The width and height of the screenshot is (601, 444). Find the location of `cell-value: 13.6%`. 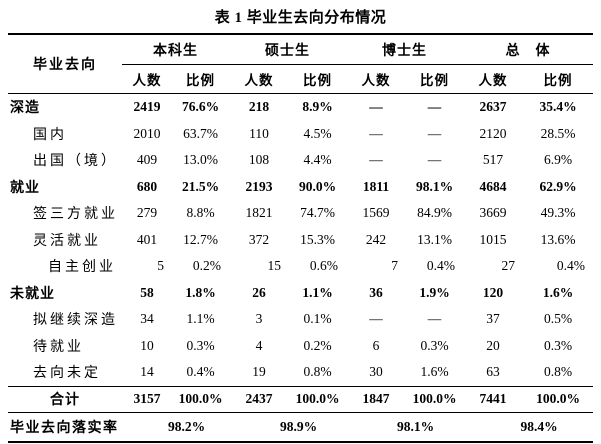

cell-value: 13.6% is located at coordinates (558, 239).